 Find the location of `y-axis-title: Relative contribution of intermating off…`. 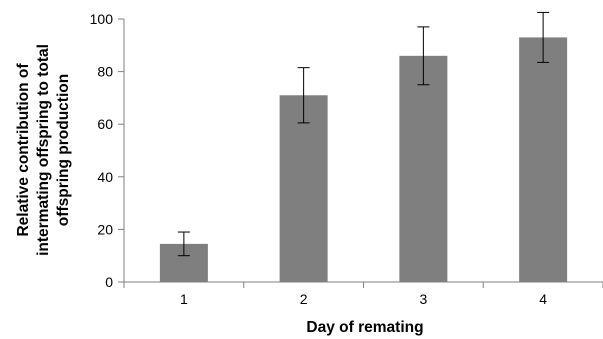

y-axis-title: Relative contribution of intermating off… is located at coordinates (43, 150).